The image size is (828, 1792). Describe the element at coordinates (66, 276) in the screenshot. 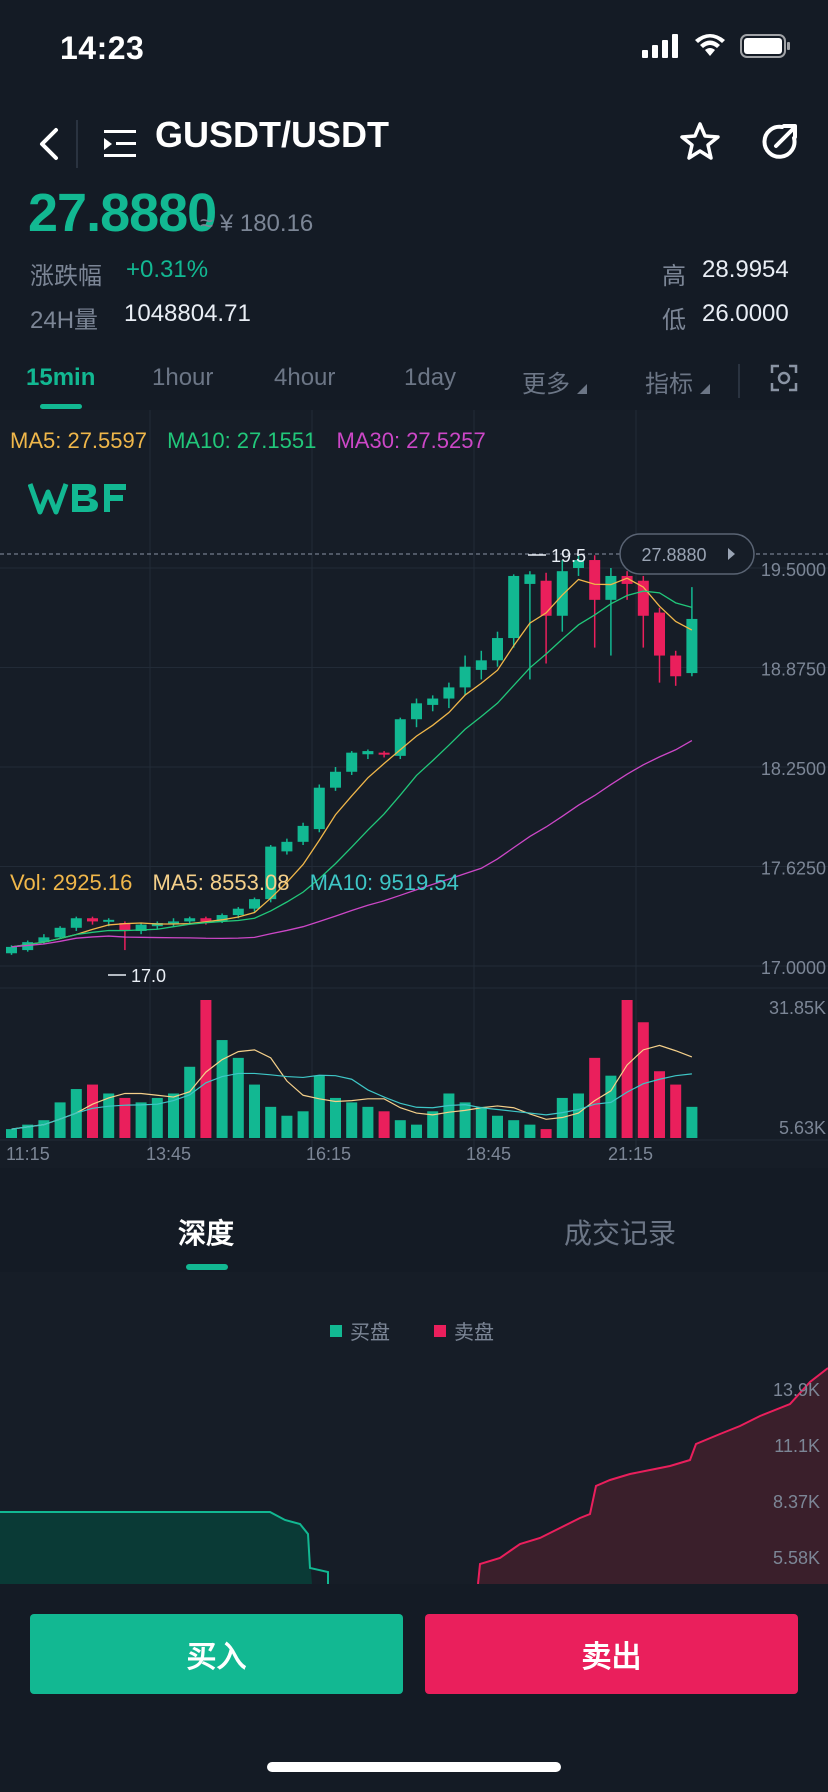

I see `change-label: 涨跌幅` at that location.